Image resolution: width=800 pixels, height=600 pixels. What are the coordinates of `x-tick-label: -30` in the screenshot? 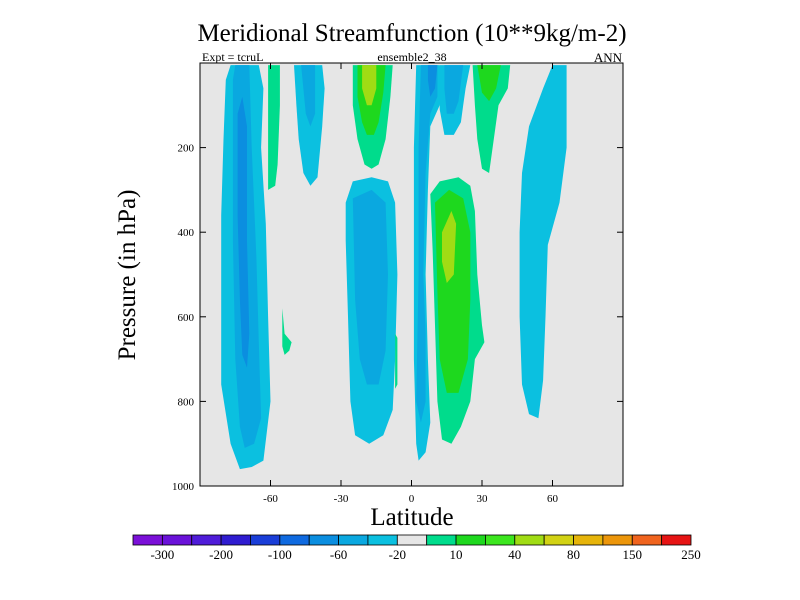 It's located at (341, 499).